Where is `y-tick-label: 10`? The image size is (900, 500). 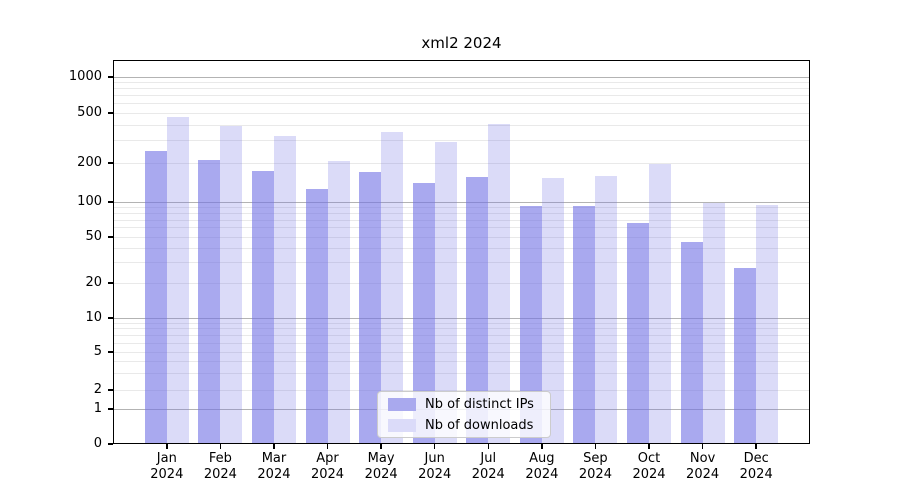
y-tick-label: 10 is located at coordinates (93, 317).